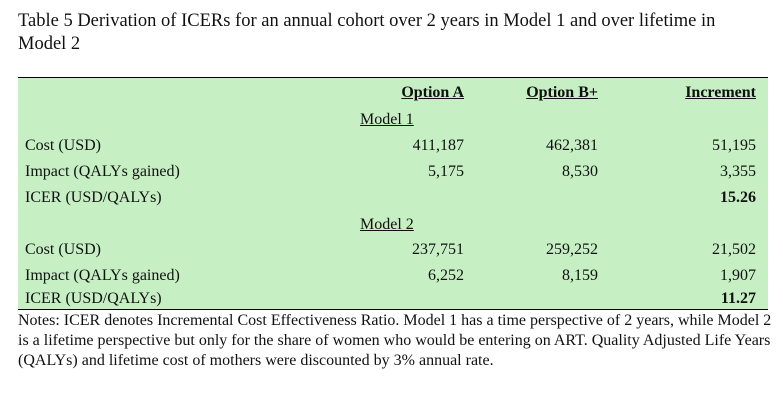 Image resolution: width=783 pixels, height=406 pixels. I want to click on model2-impact-b: 8,159, so click(580, 275).